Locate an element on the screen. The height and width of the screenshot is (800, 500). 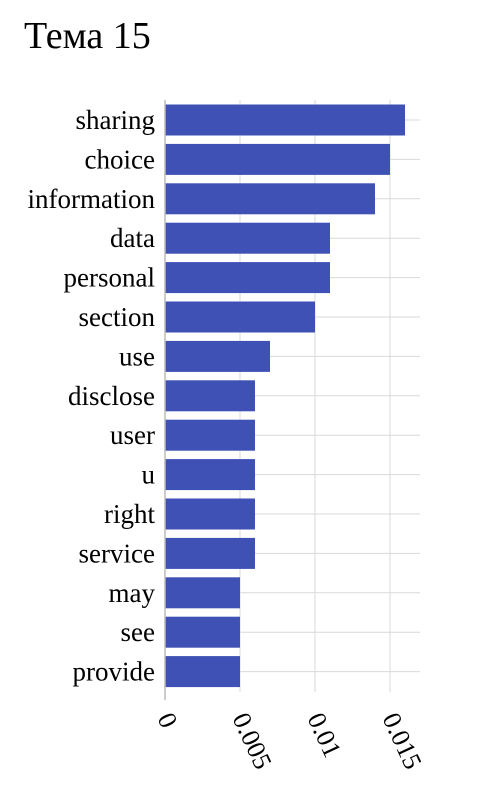
category-label-choice: choice is located at coordinates (120, 159).